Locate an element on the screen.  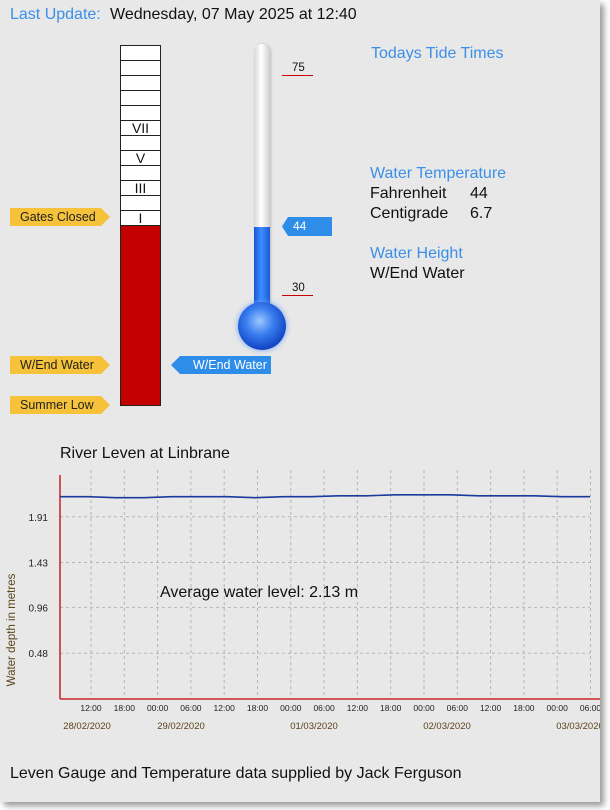
y-tick-label: 0.96 is located at coordinates (39, 608).